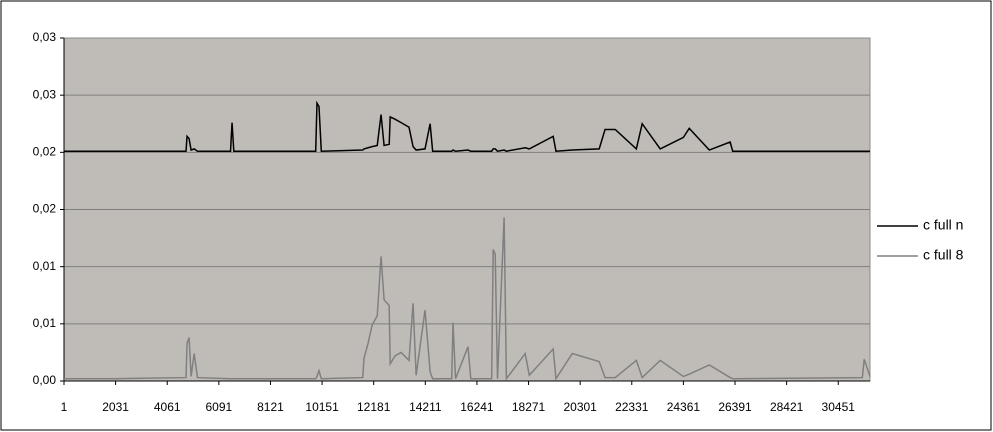 The height and width of the screenshot is (432, 993). What do you see at coordinates (684, 407) in the screenshot?
I see `x-tick-label: 24361` at bounding box center [684, 407].